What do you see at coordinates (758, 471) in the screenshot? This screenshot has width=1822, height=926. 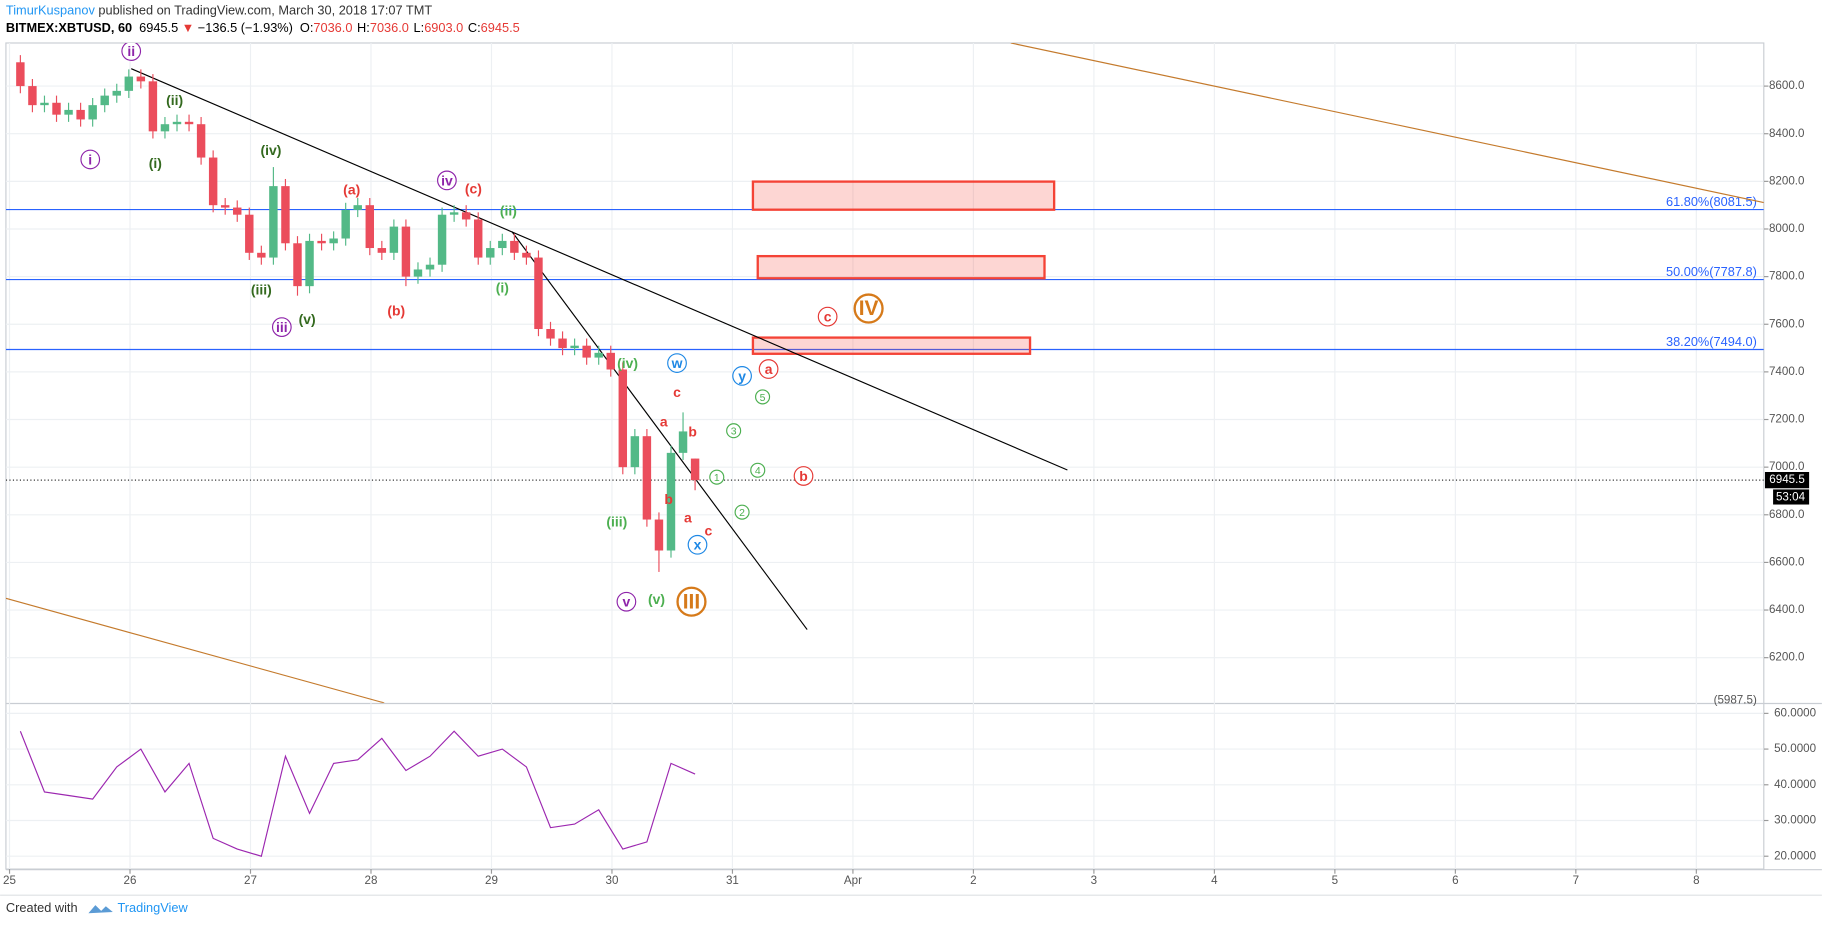 I see `wave-label: 4` at bounding box center [758, 471].